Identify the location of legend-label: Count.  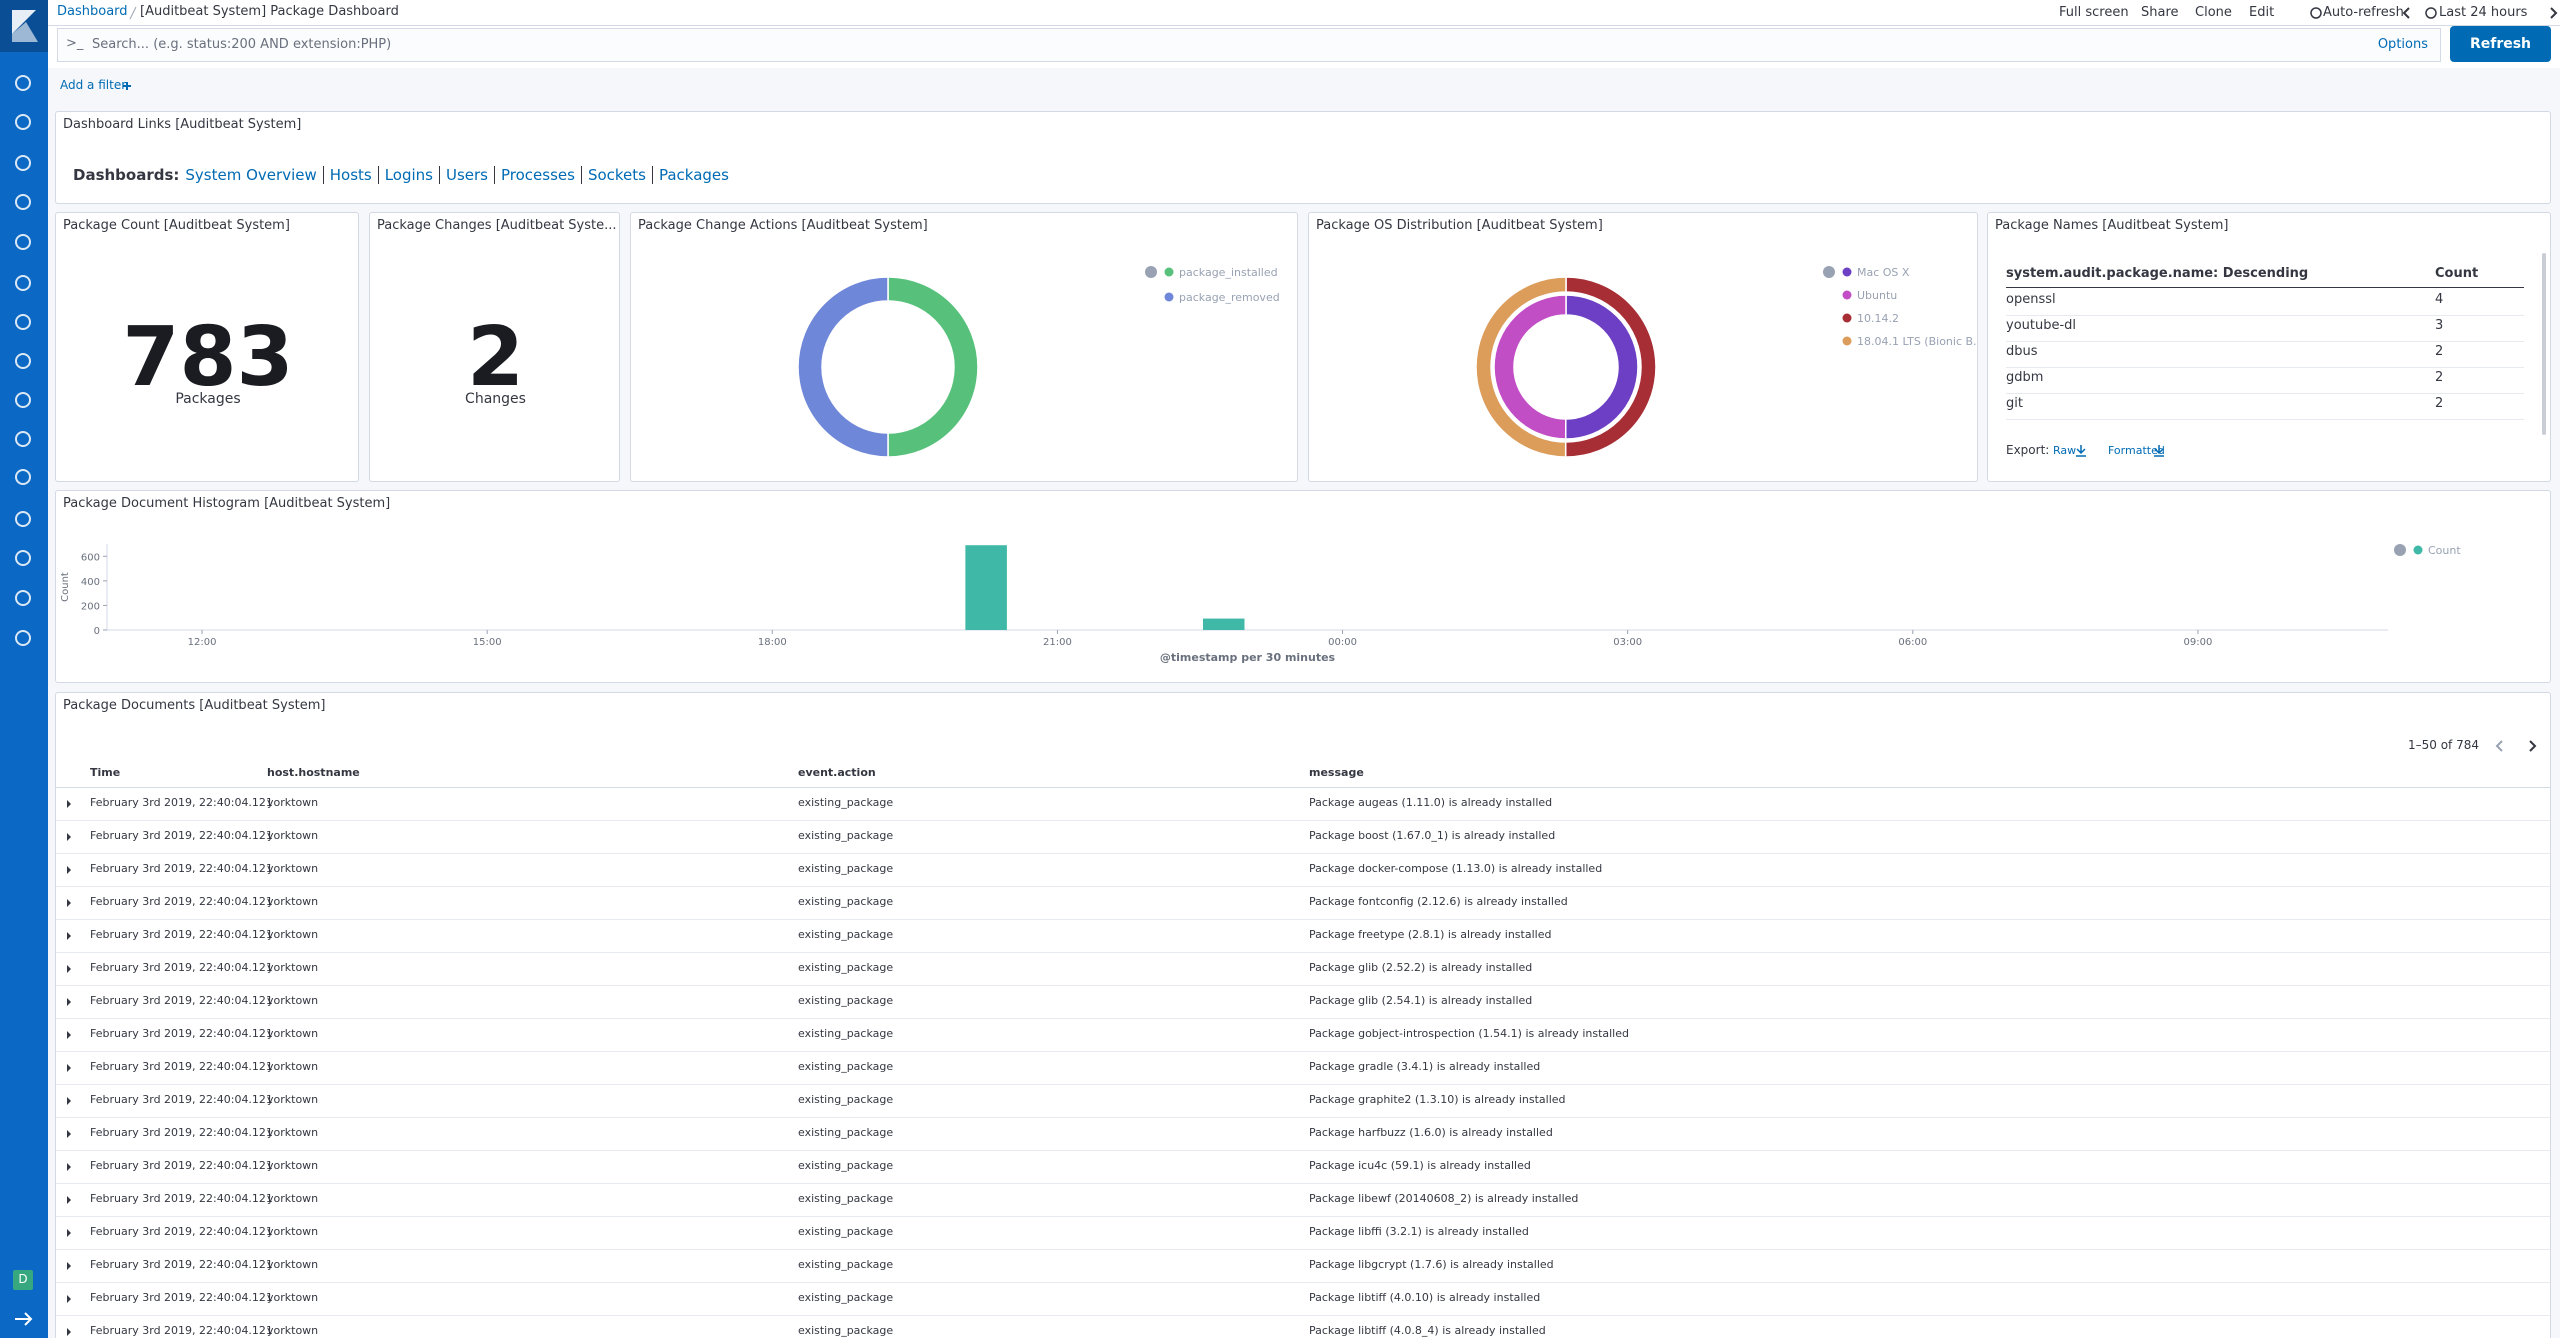
(2444, 550).